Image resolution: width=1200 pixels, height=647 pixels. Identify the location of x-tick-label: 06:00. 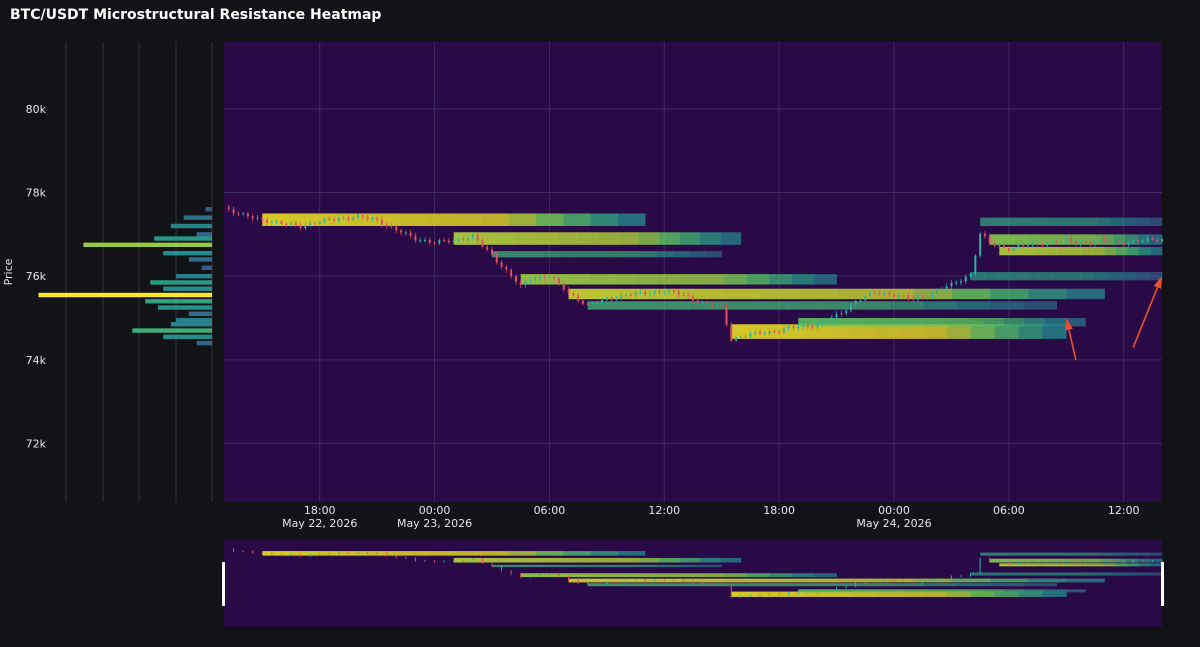
(1009, 510).